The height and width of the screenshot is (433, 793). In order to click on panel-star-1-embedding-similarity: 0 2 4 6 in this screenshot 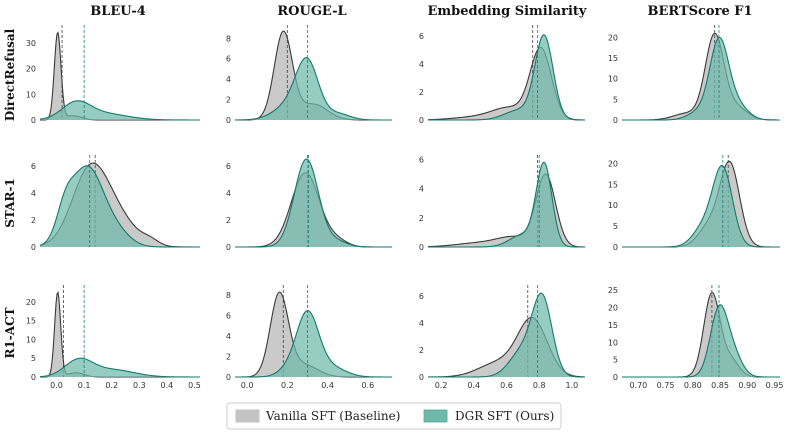, I will do `click(502, 203)`.